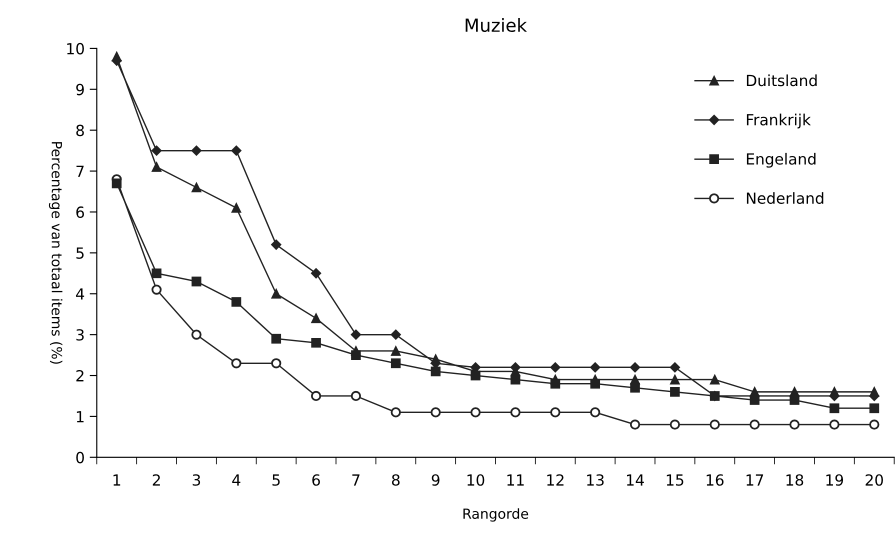 The height and width of the screenshot is (538, 896). What do you see at coordinates (476, 480) in the screenshot?
I see `x-tick-label: 10` at bounding box center [476, 480].